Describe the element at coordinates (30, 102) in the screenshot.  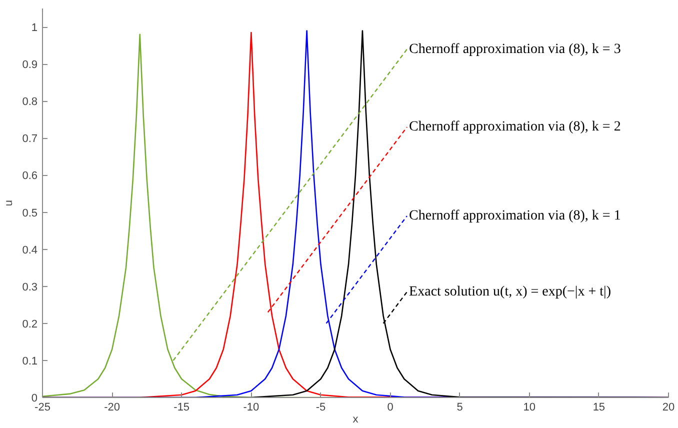
I see `y-tick-label: 0.8` at that location.